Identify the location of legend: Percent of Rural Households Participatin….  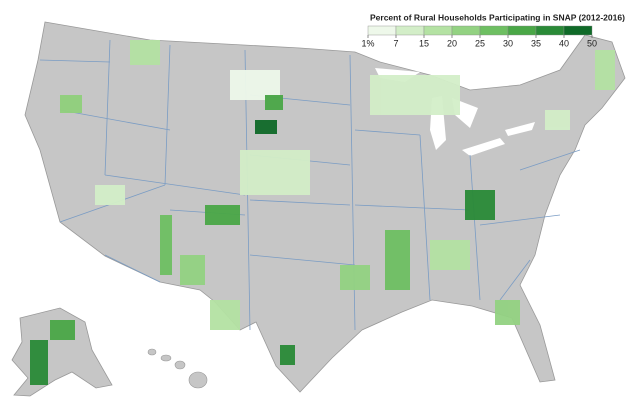
(493, 30).